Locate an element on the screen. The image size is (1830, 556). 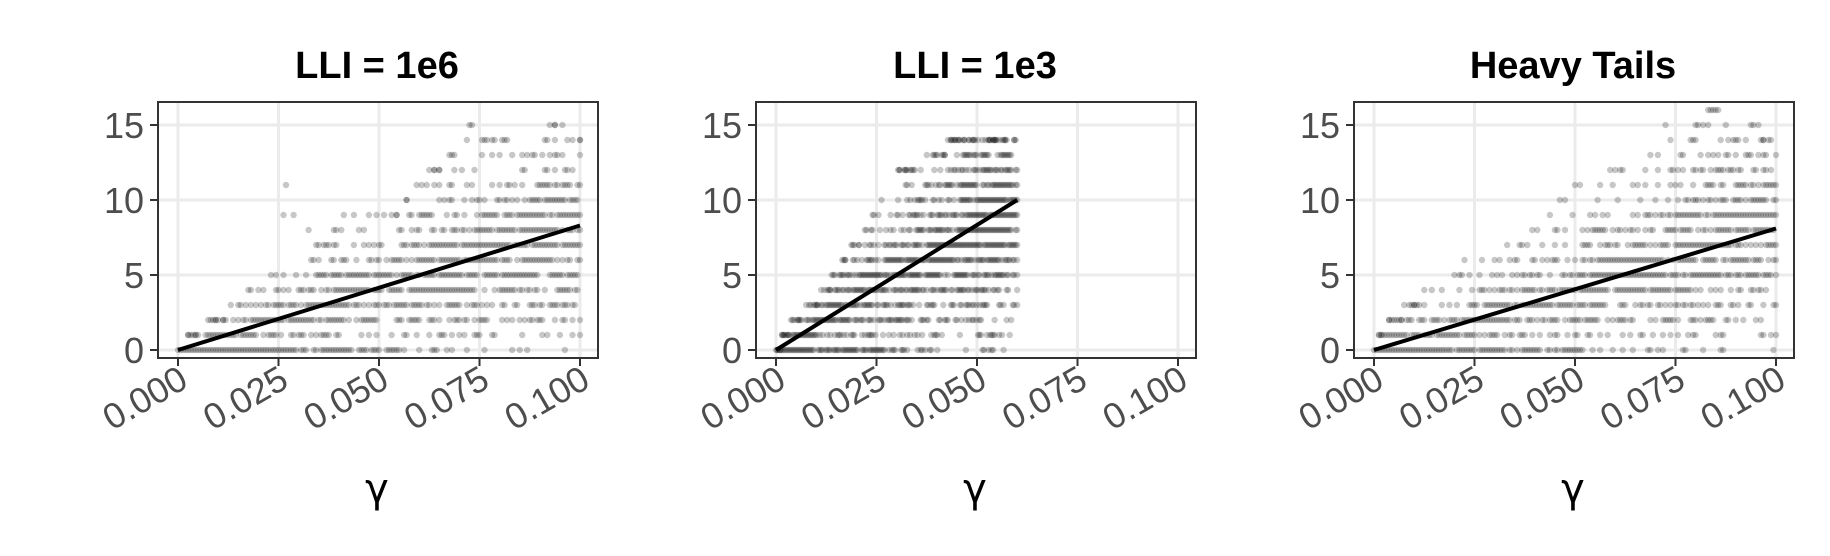
x-tick-label: 0.075 is located at coordinates (1642, 397).